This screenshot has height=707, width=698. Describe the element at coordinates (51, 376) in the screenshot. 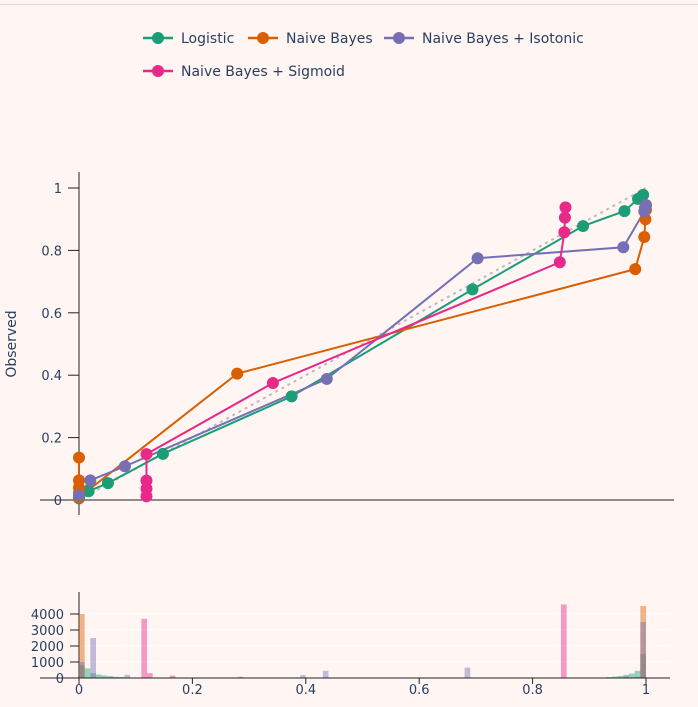

I see `y-tick-label: 0.4` at that location.